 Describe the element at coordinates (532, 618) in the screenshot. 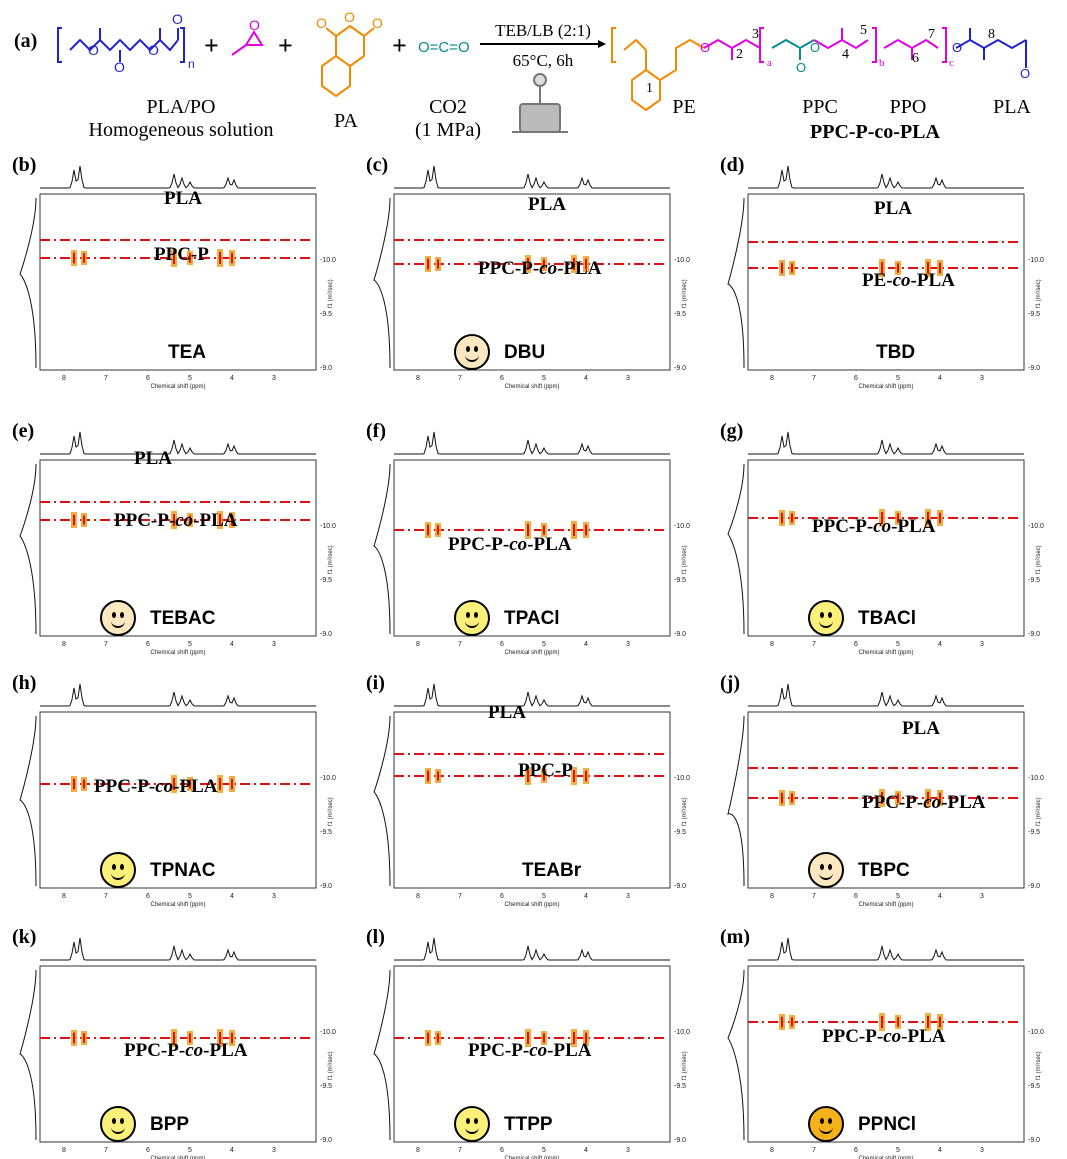

I see `catalyst-label: TPACl` at that location.